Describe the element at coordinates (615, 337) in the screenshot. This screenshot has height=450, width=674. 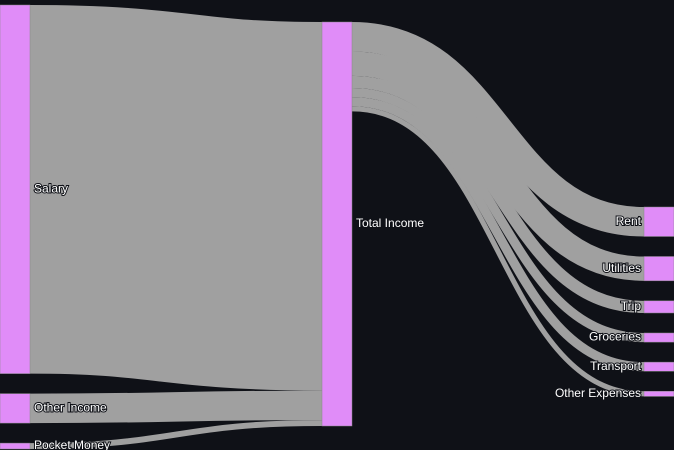
I see `node-label: Groceries` at that location.